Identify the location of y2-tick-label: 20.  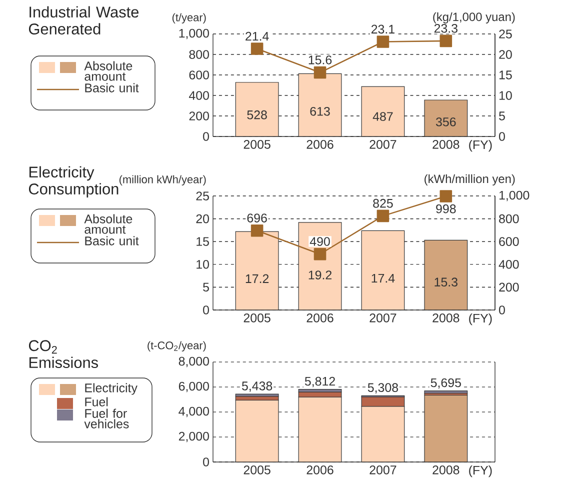
(505, 54).